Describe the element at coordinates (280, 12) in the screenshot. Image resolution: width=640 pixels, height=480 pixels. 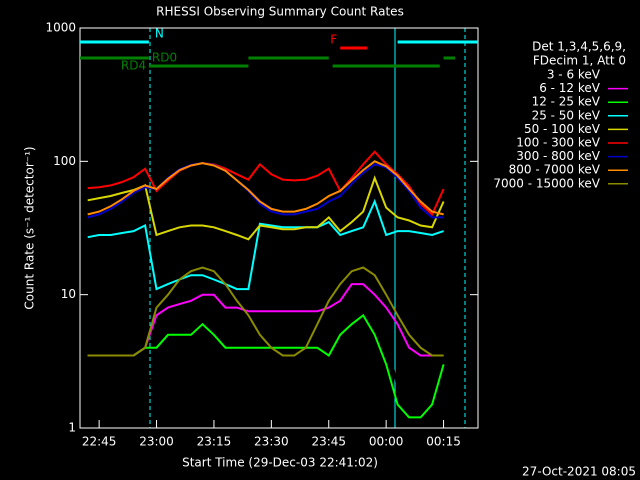
I see `chart-title: RHESSI Observing Summary Count Rates` at that location.